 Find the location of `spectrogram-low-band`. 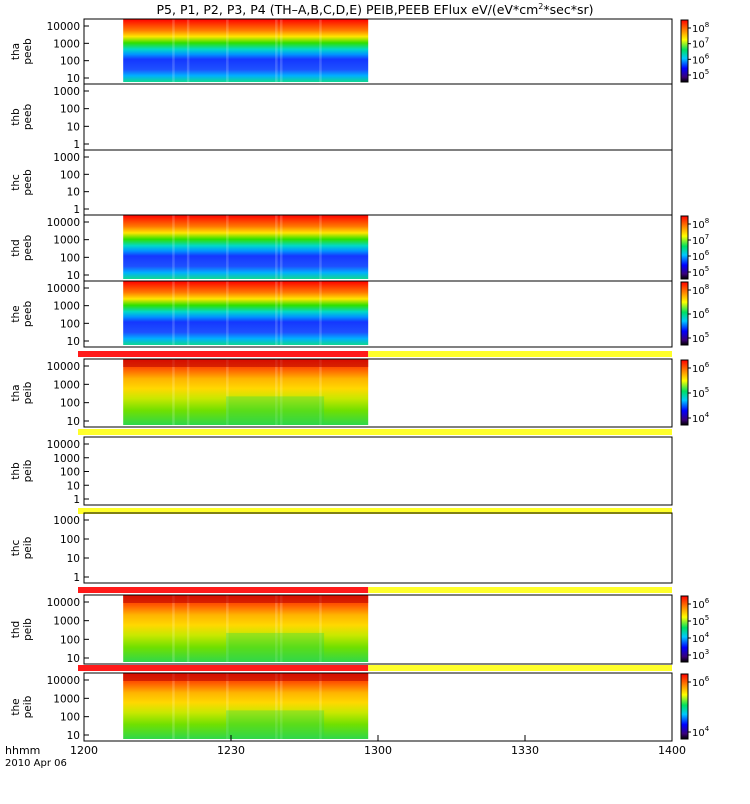

spectrogram-low-band is located at coordinates (275, 647).